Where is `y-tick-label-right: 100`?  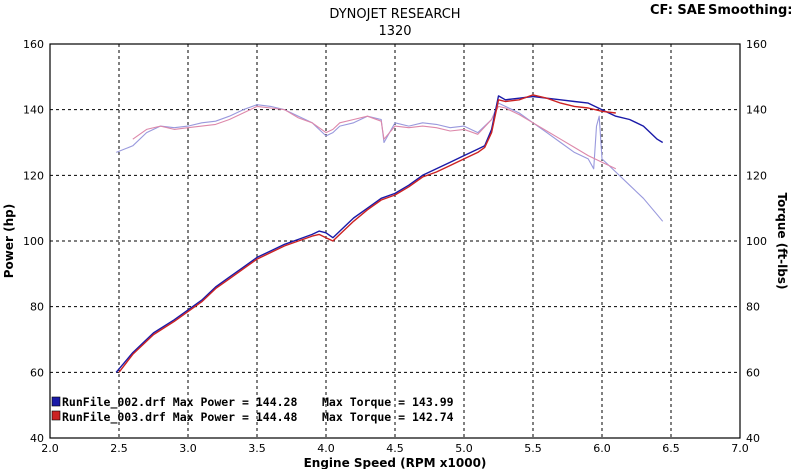
y-tick-label-right: 100 is located at coordinates (756, 241).